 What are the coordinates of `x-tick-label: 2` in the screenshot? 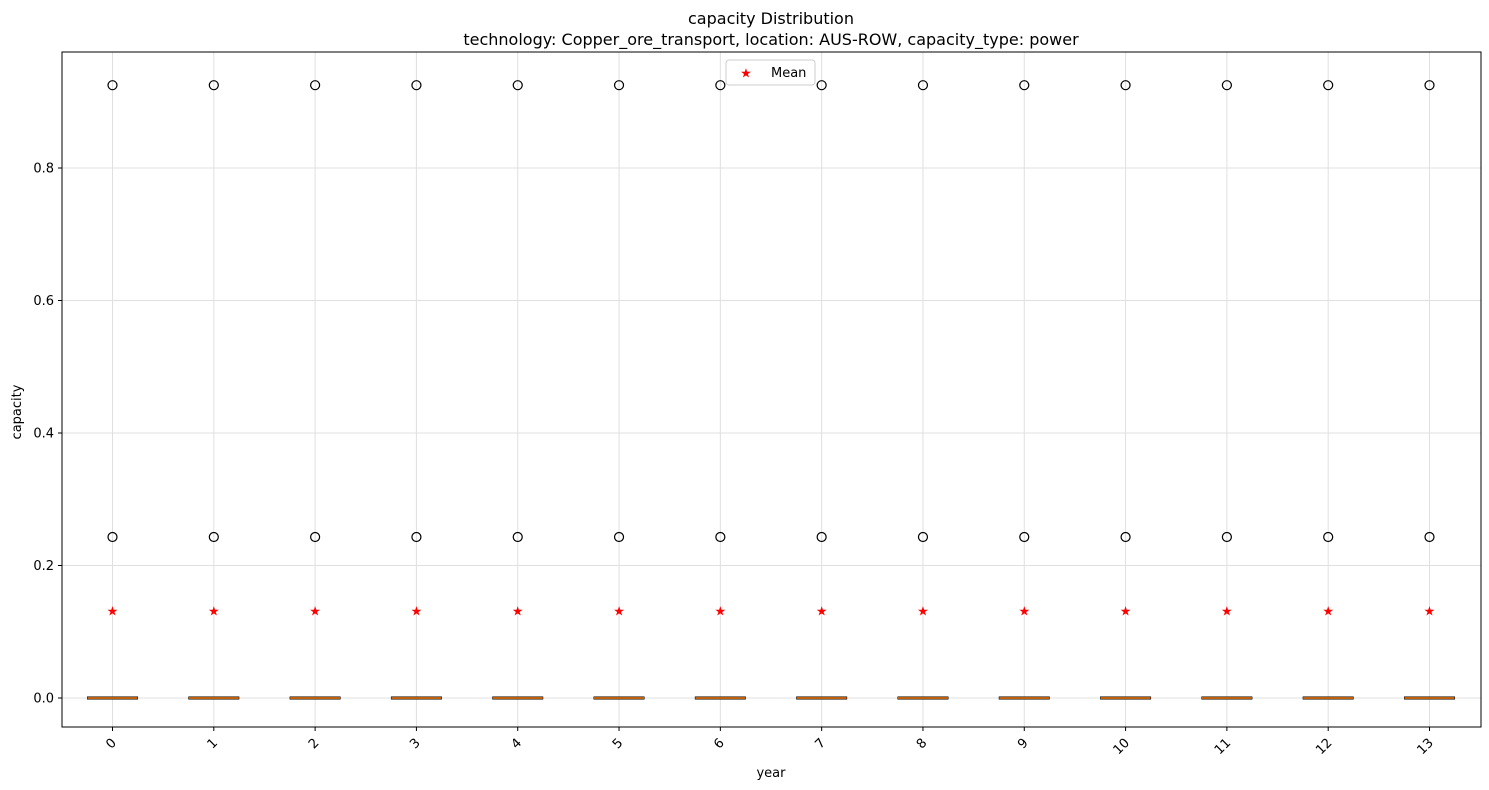 It's located at (314, 744).